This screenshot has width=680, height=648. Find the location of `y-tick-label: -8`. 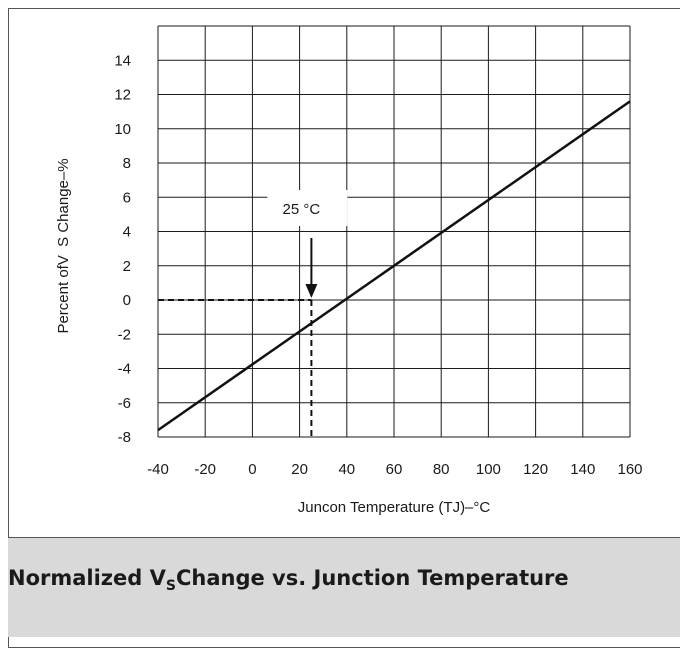

y-tick-label: -8 is located at coordinates (124, 437).